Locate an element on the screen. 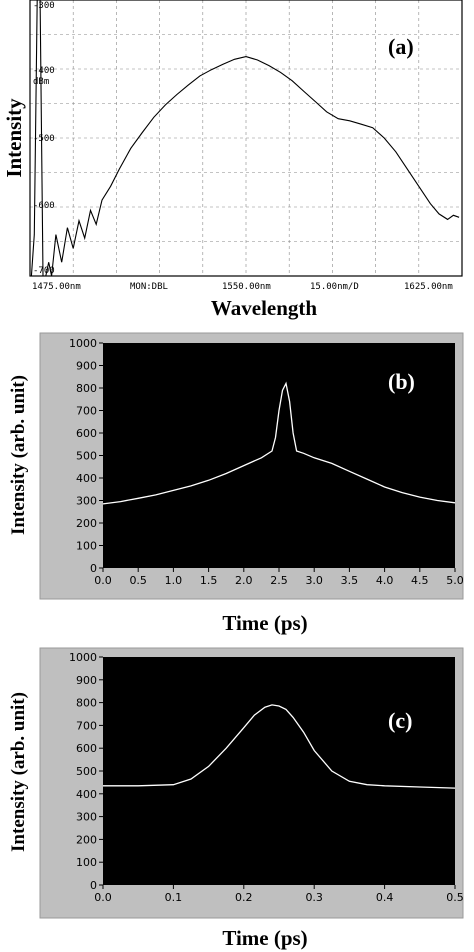  scope-b-xtick-label: 2.5 is located at coordinates (279, 580).